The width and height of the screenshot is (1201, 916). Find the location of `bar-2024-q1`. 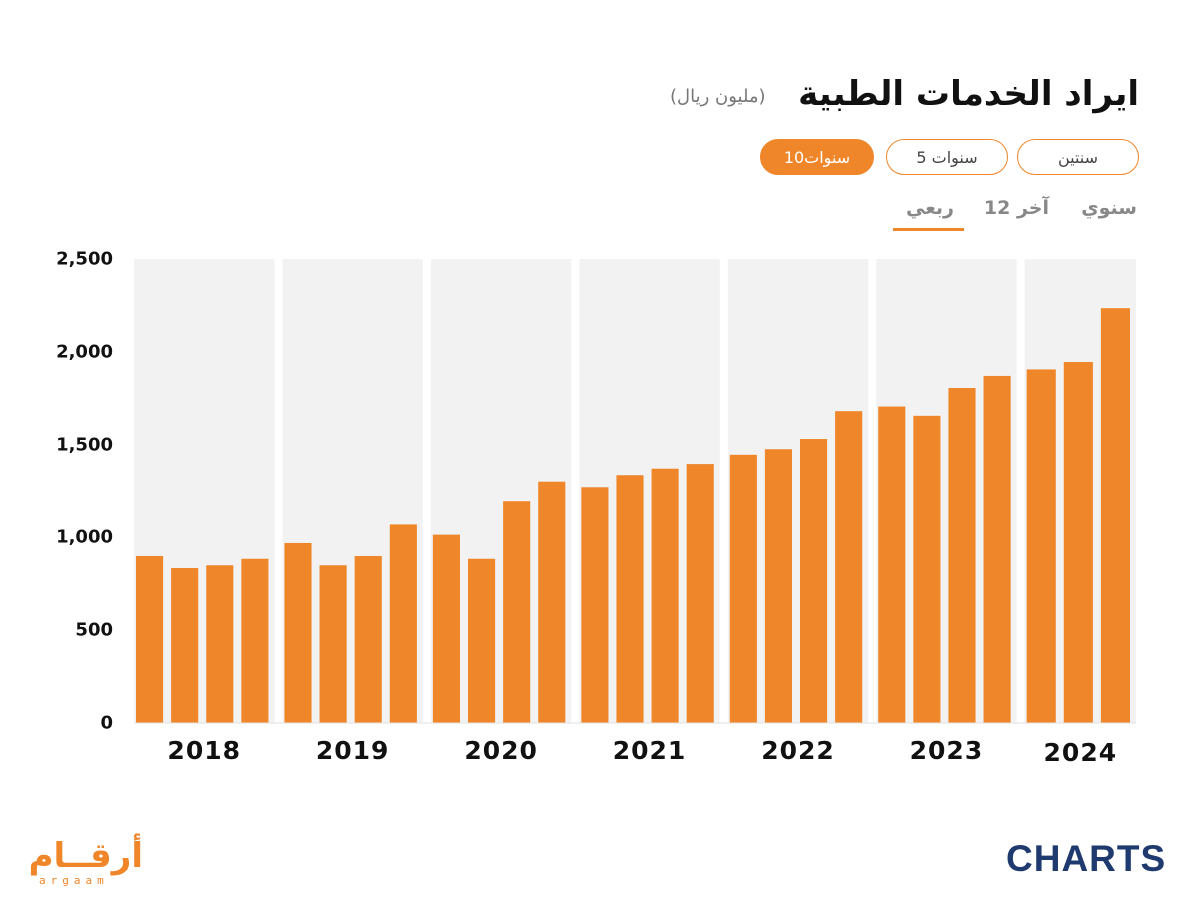

bar-2024-q1 is located at coordinates (1041, 546).